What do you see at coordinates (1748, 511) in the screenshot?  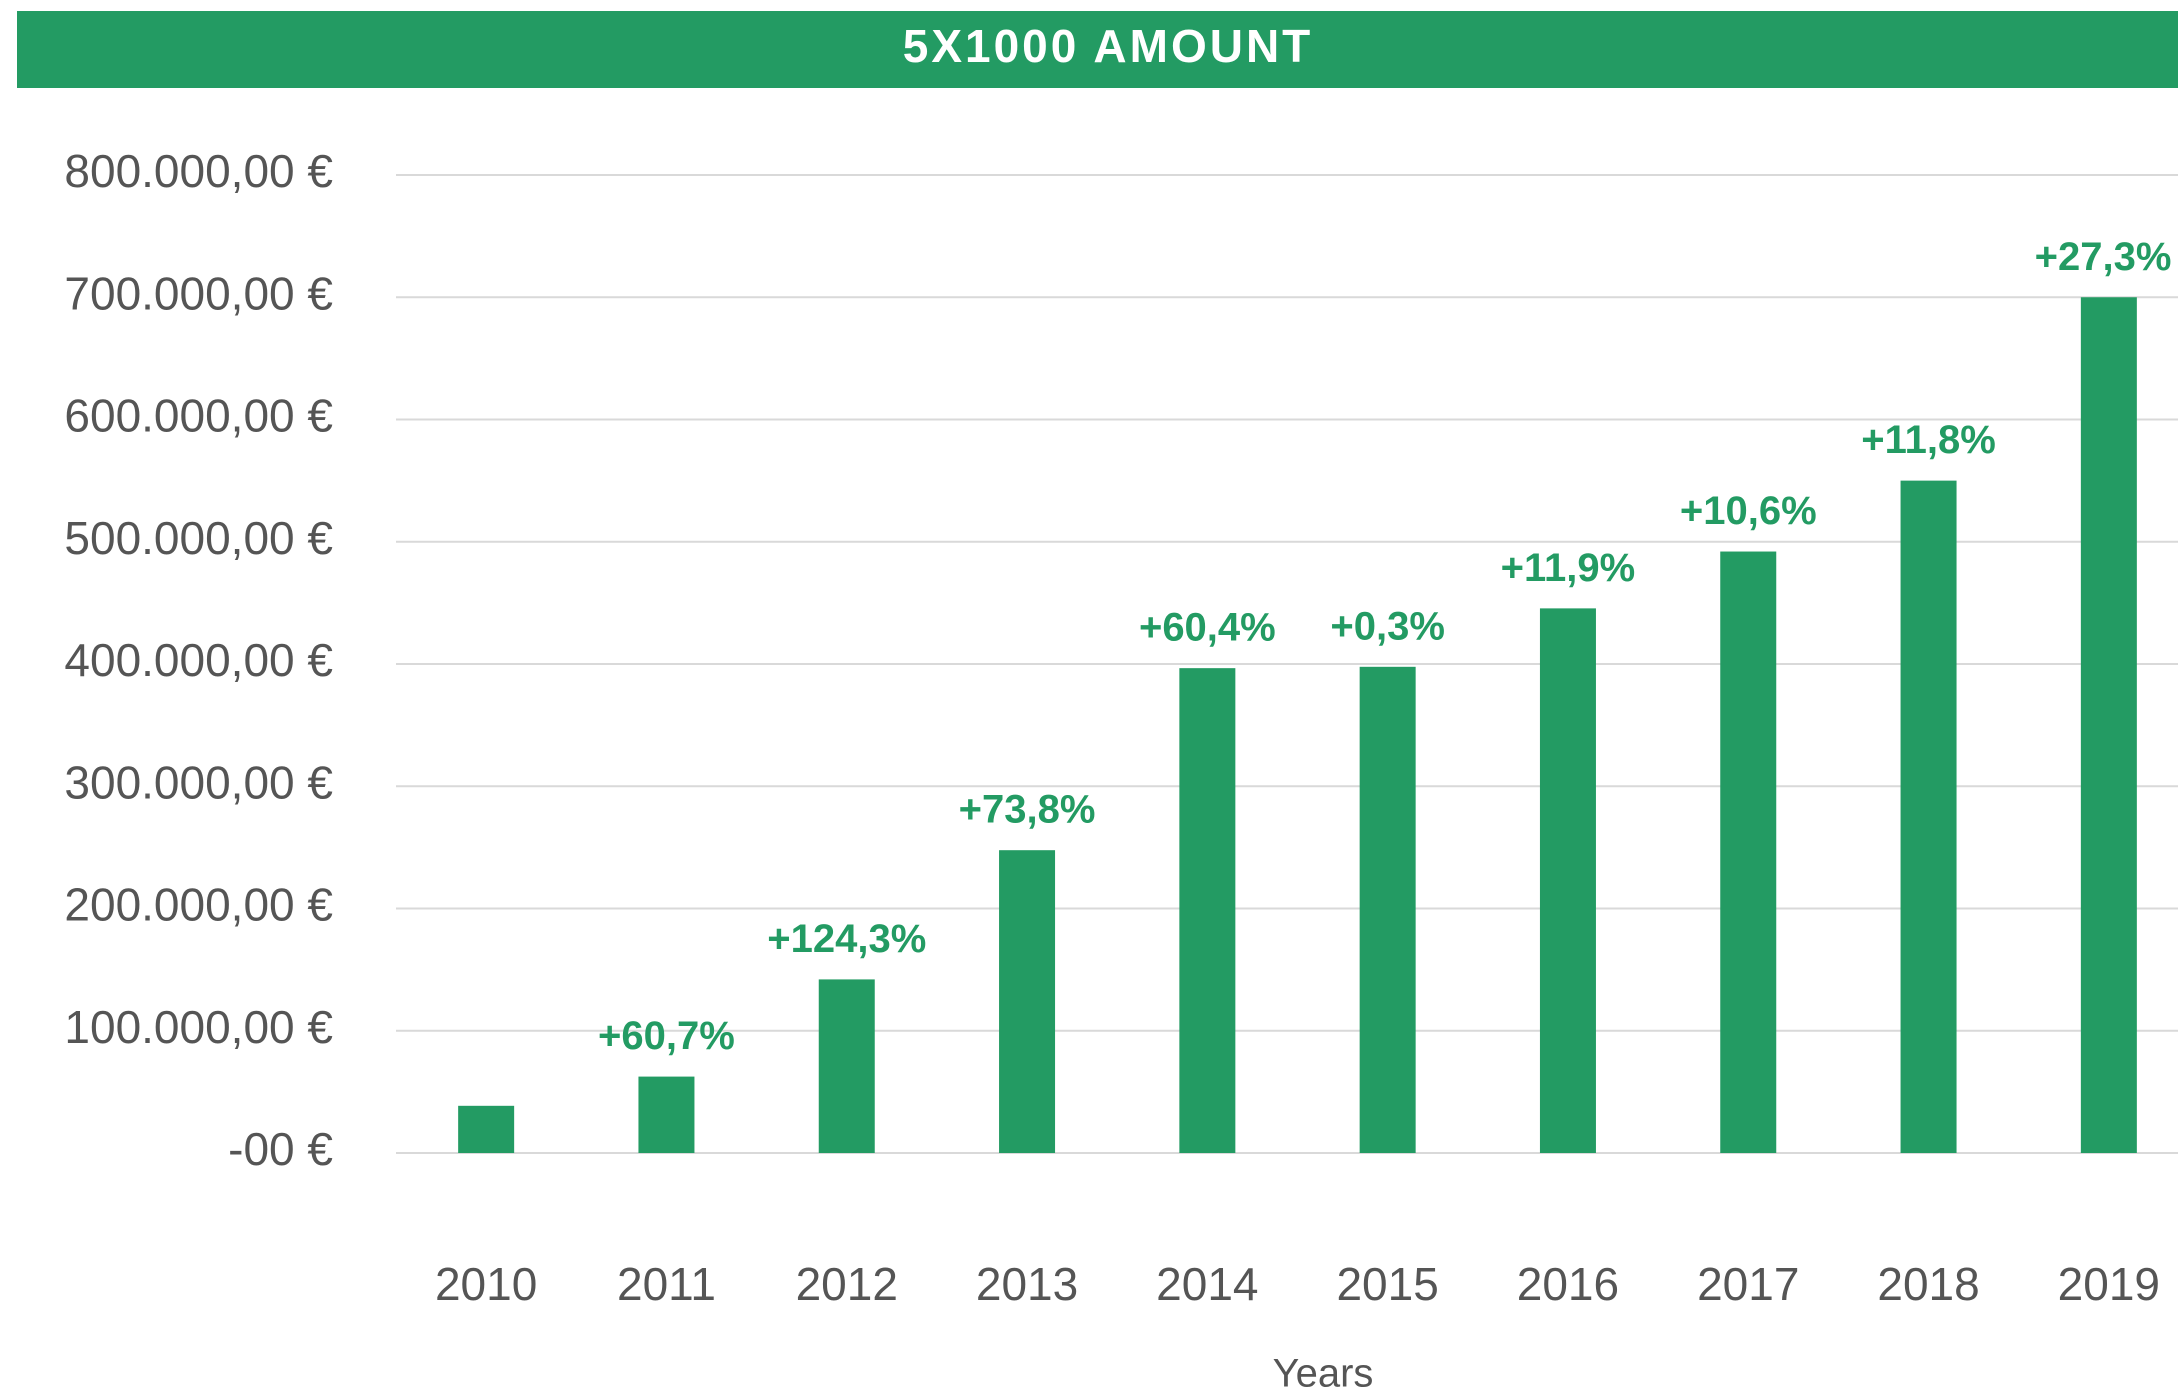 I see `growth-label: +10,6%` at bounding box center [1748, 511].